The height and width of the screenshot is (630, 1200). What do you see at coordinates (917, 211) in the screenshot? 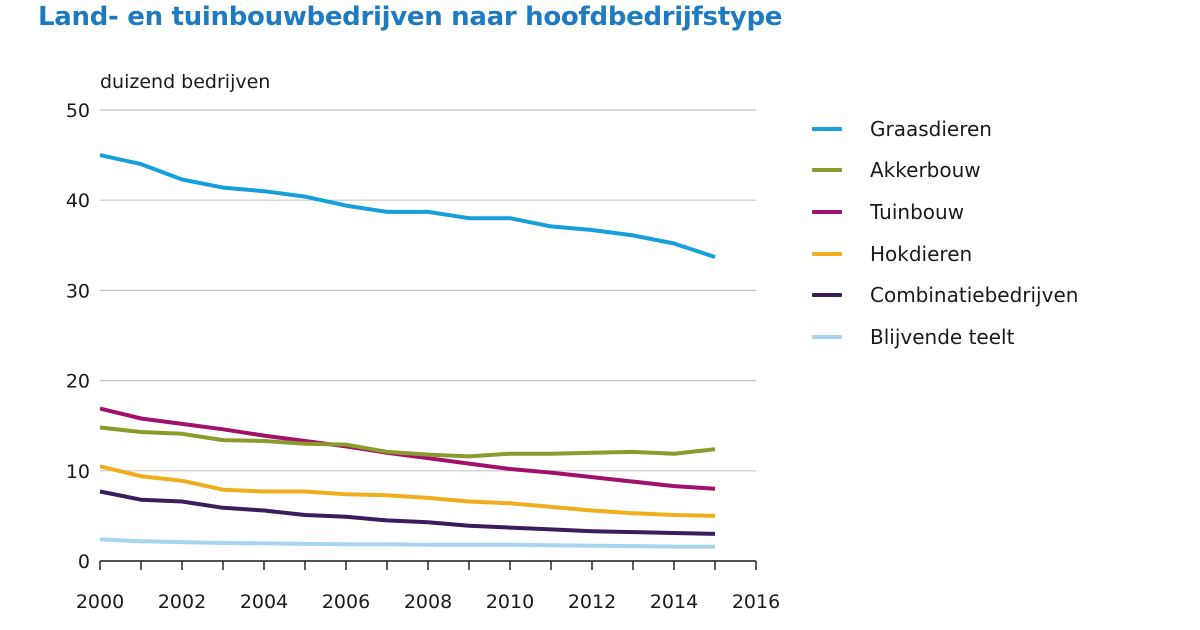
I see `legend-label: Tuinbouw` at bounding box center [917, 211].